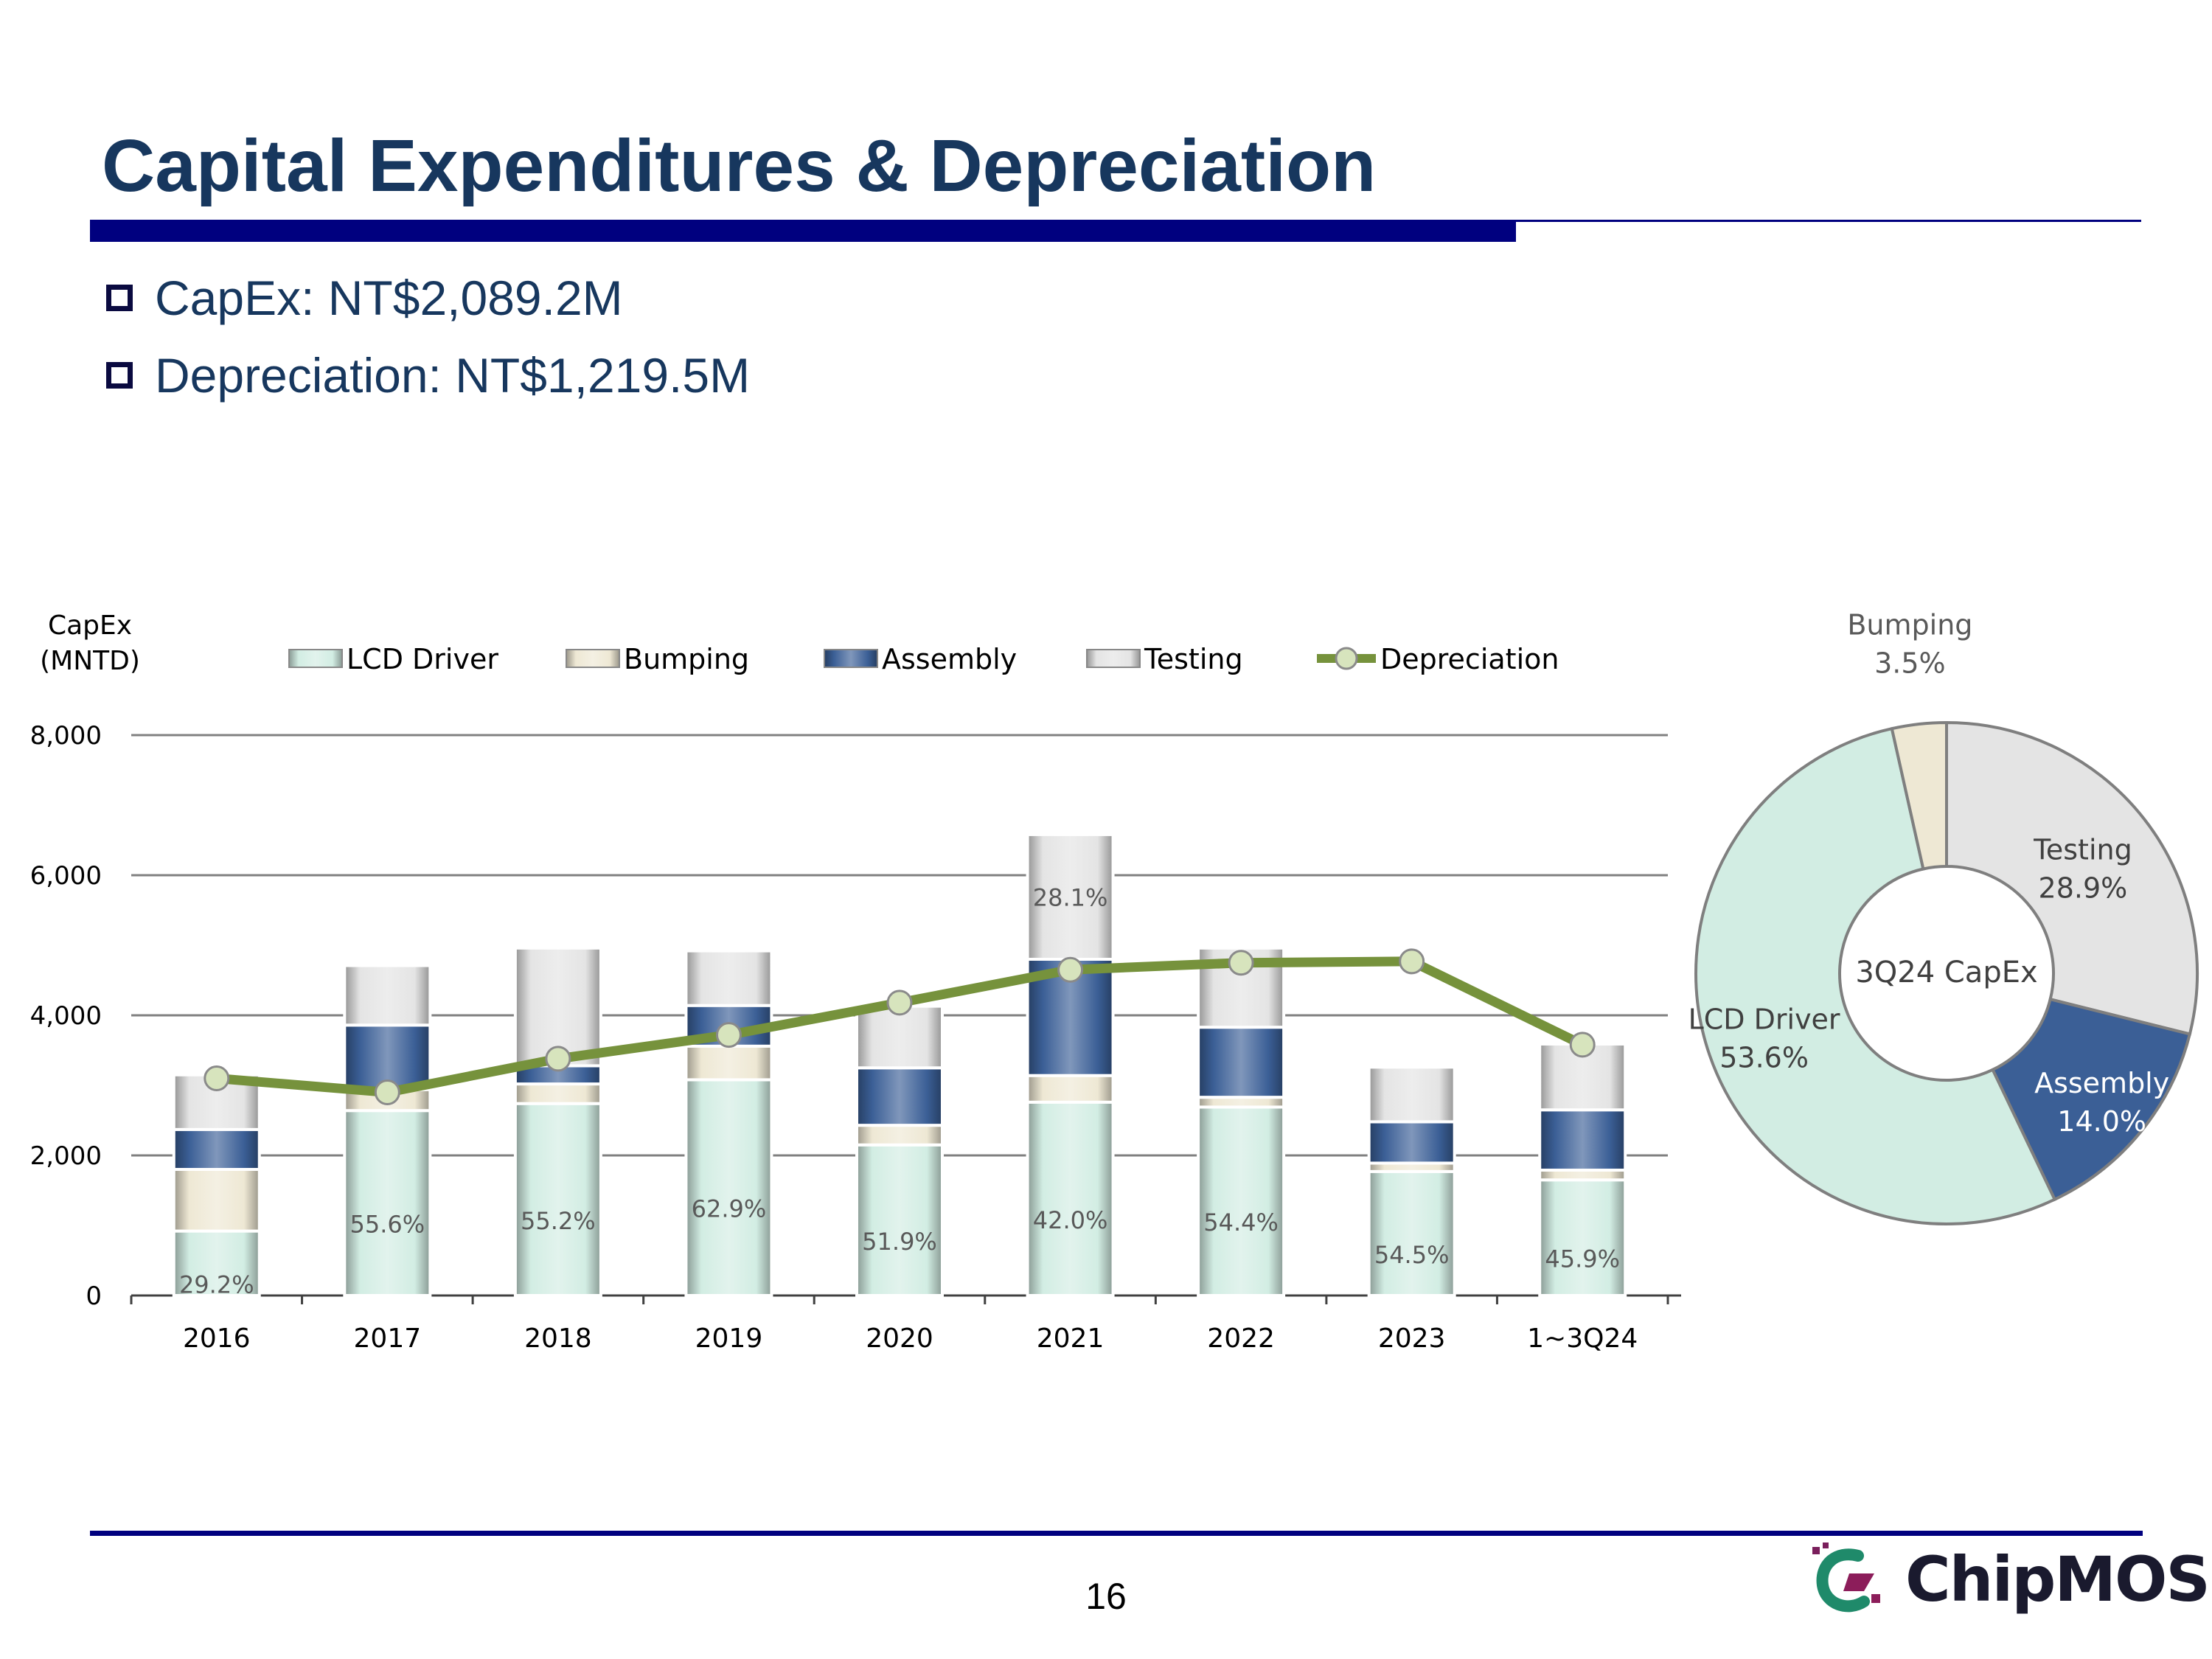 The height and width of the screenshot is (1659, 2212). What do you see at coordinates (1412, 1255) in the screenshot?
I see `bar-data-label: 54.5%` at bounding box center [1412, 1255].